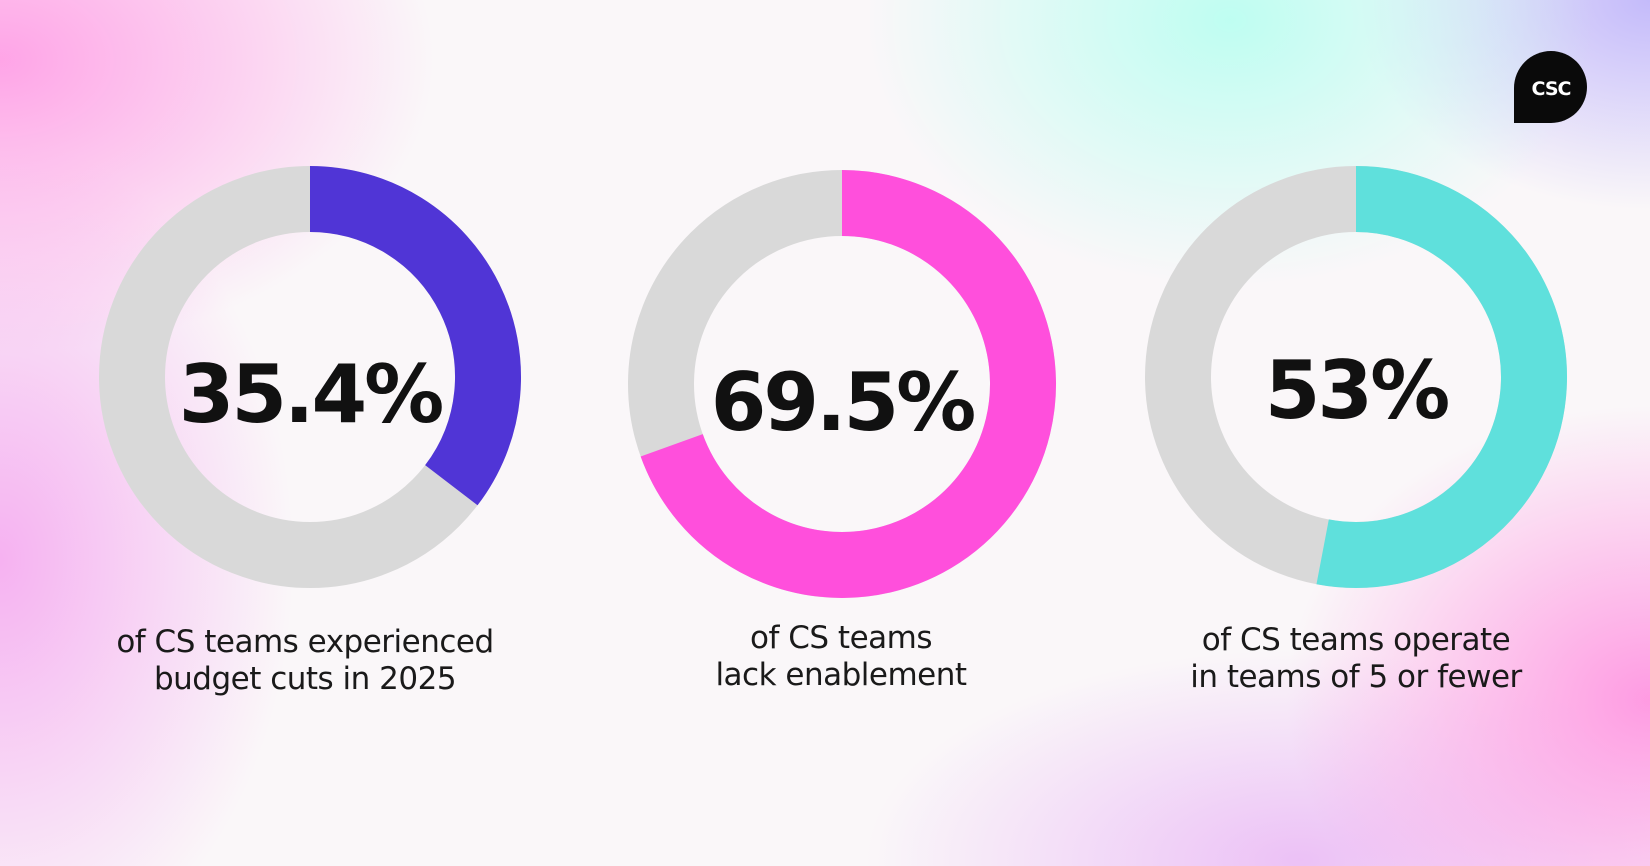 The height and width of the screenshot is (866, 1650). I want to click on csc-logo: CSC, so click(1551, 87).